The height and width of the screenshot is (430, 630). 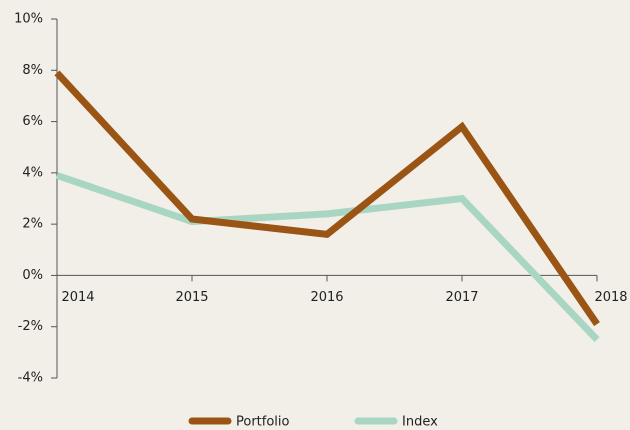 What do you see at coordinates (30, 378) in the screenshot?
I see `y-tick-label: -4%` at bounding box center [30, 378].